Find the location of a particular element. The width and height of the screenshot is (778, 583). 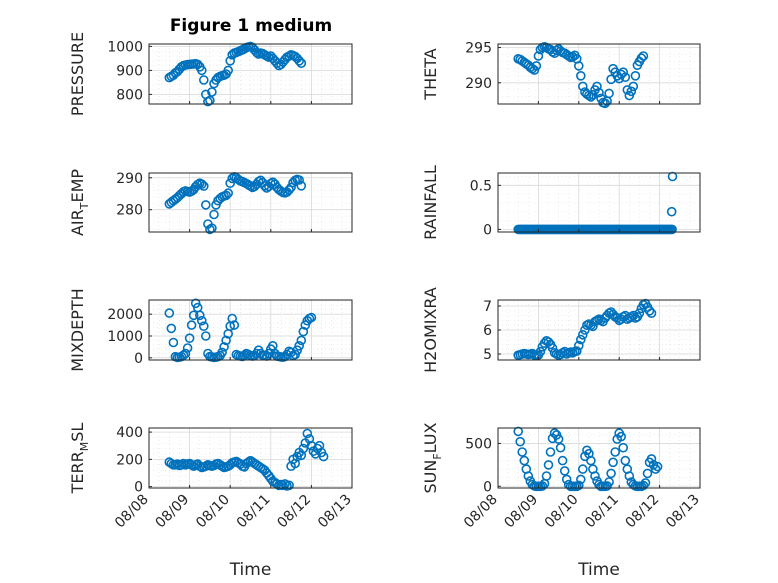

y-tick-label: 200 is located at coordinates (129, 460).